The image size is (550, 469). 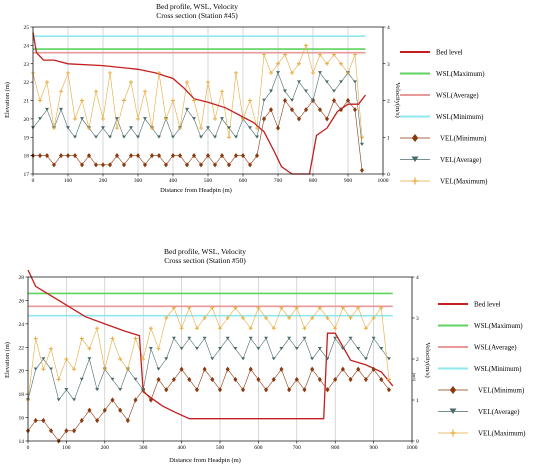 I want to click on legend-label: Bed level, so click(x=449, y=53).